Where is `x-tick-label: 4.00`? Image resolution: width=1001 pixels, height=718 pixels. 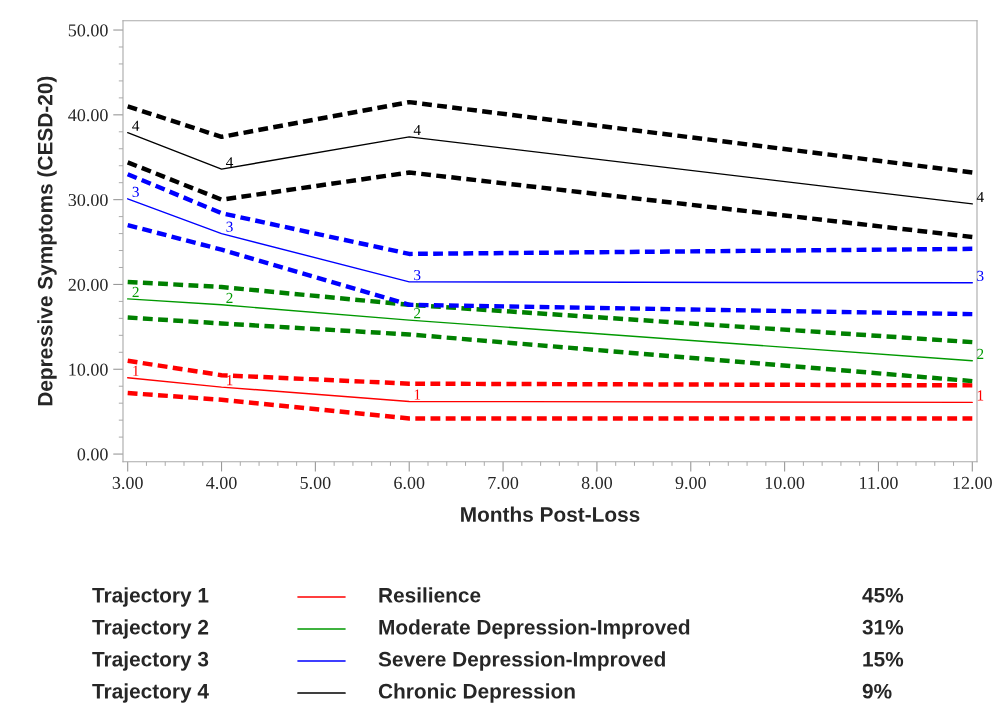 x-tick-label: 4.00 is located at coordinates (221, 483).